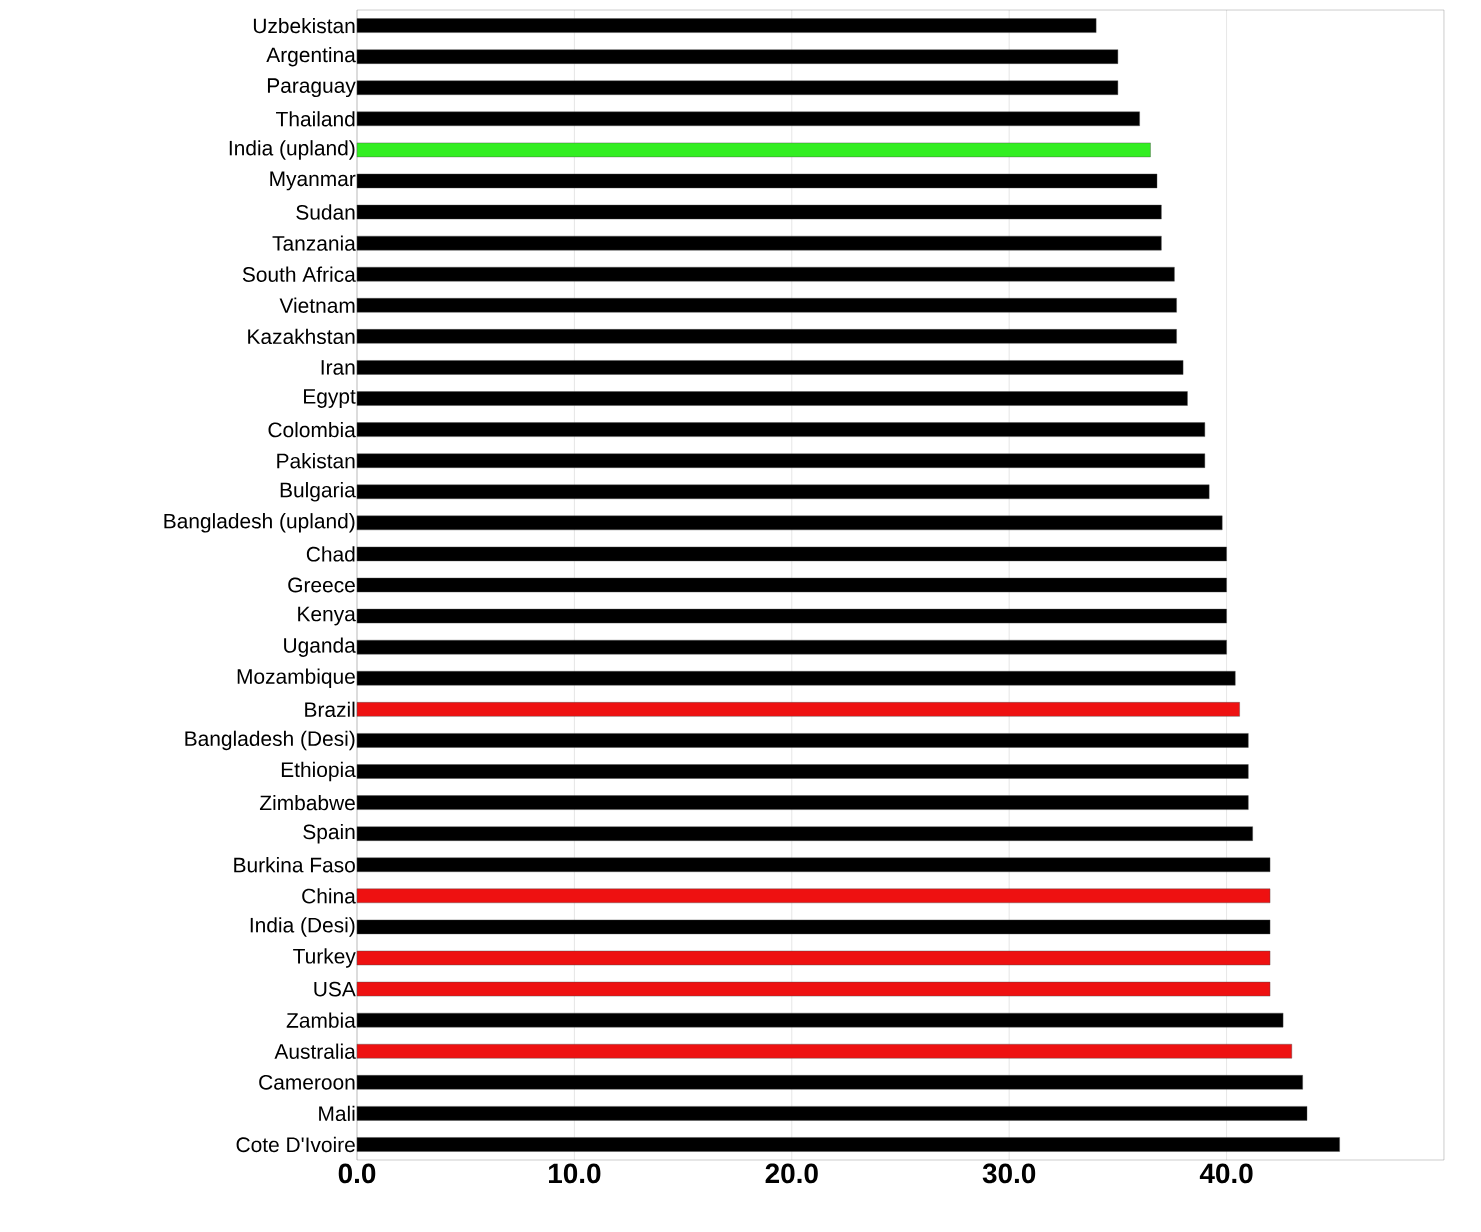 This screenshot has height=1232, width=1481. I want to click on y-tick-label: Colombia, so click(312, 429).